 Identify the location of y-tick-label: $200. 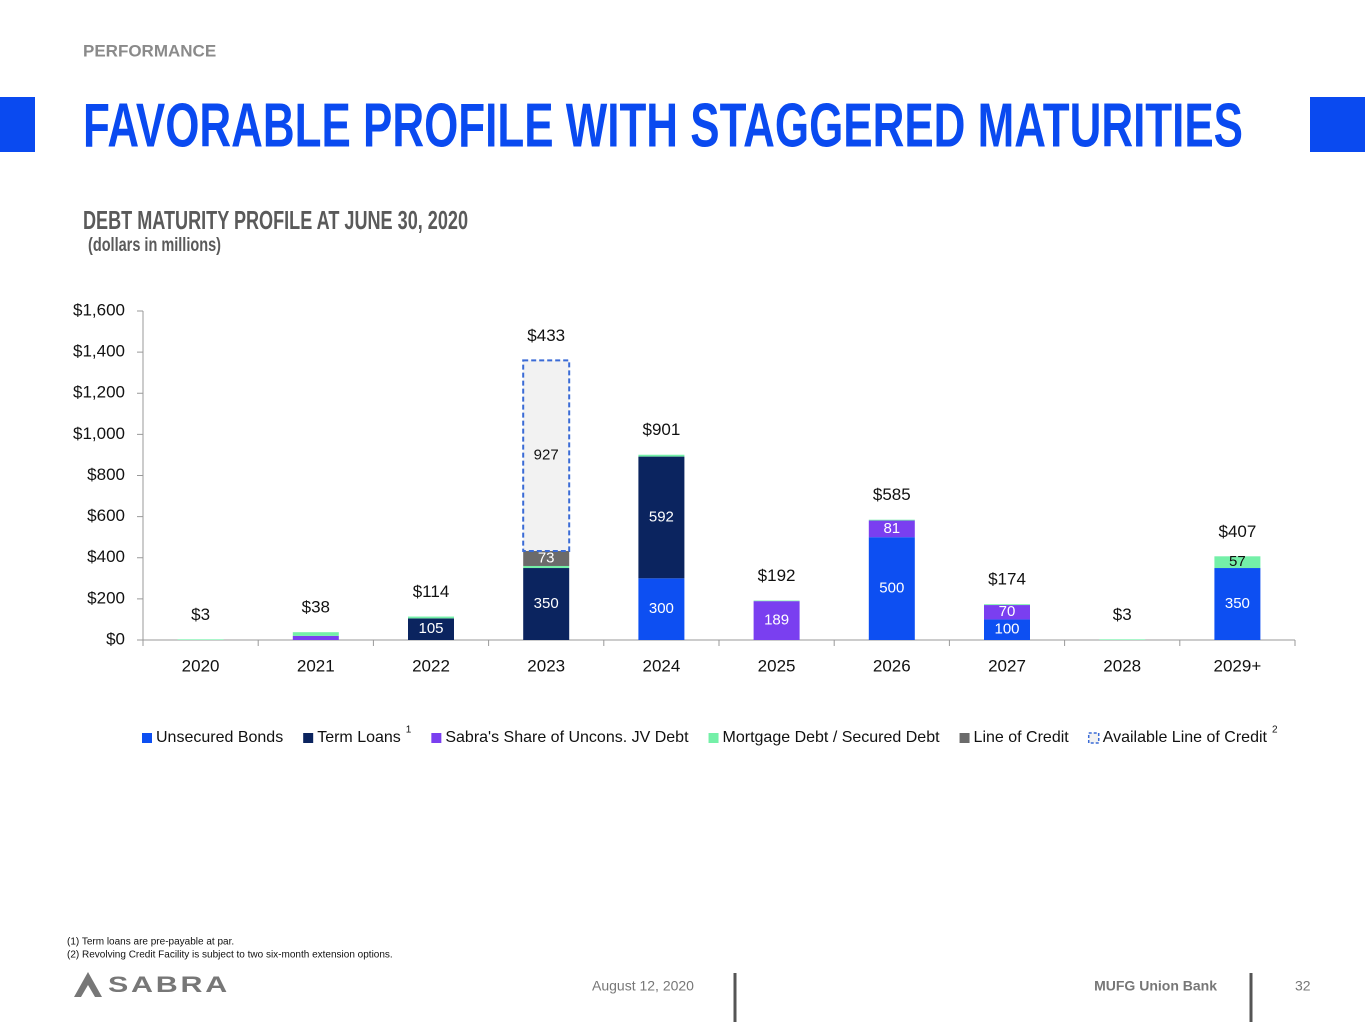
(106, 597).